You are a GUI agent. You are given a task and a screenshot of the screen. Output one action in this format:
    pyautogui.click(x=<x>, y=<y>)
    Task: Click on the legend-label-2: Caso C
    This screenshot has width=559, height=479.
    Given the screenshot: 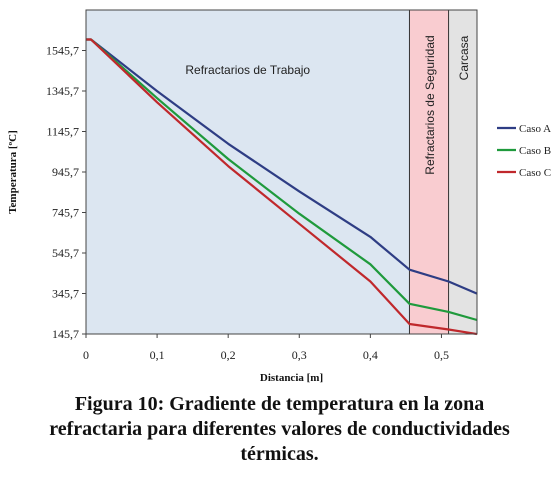 What is the action you would take?
    pyautogui.click(x=535, y=173)
    